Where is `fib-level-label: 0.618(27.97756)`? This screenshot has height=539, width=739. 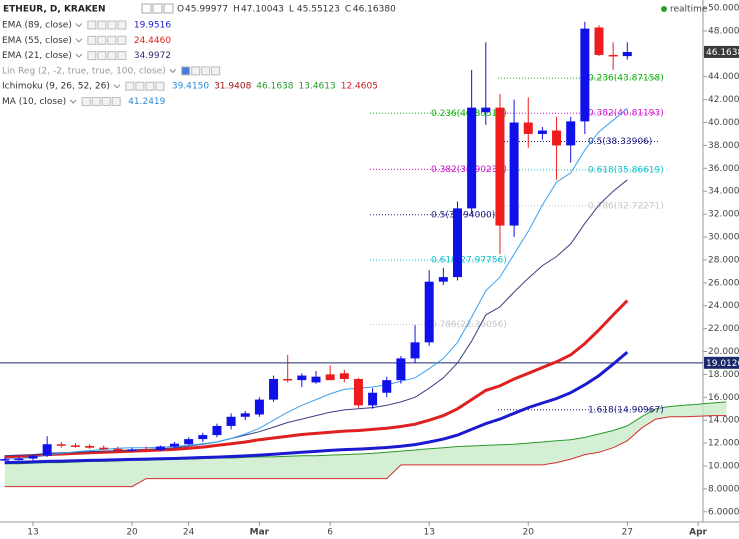 fib-level-label: 0.618(27.97756) is located at coordinates (469, 261).